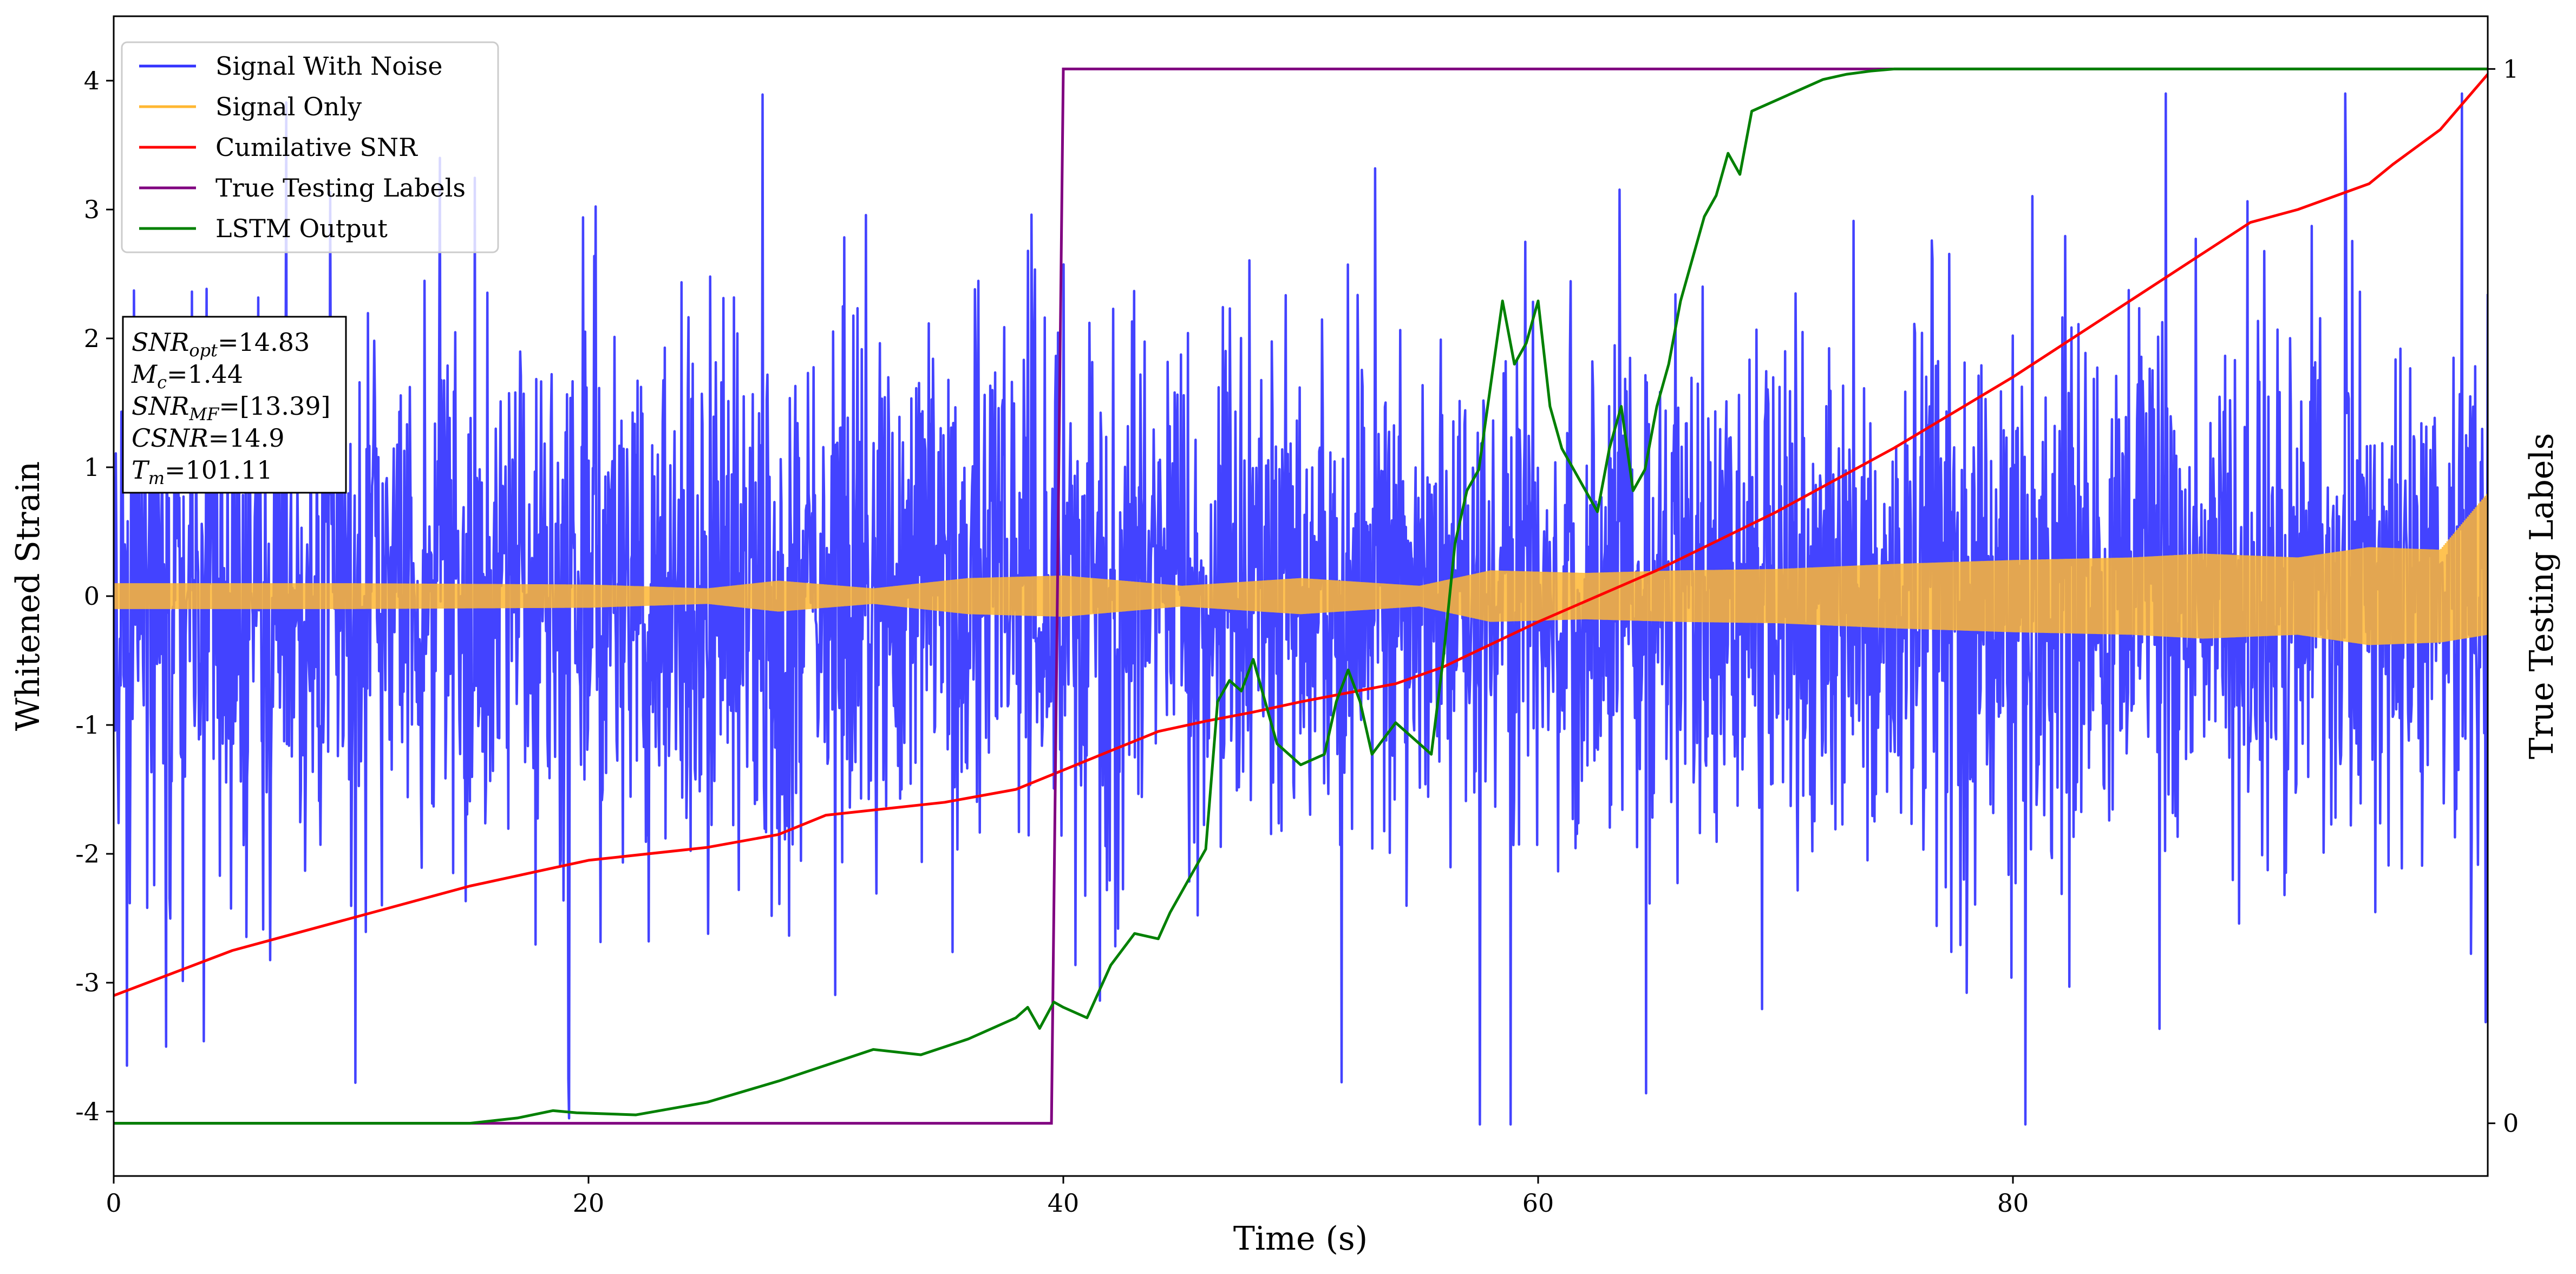 The image size is (2576, 1274). I want to click on y-tick-label: 1, so click(92, 467).